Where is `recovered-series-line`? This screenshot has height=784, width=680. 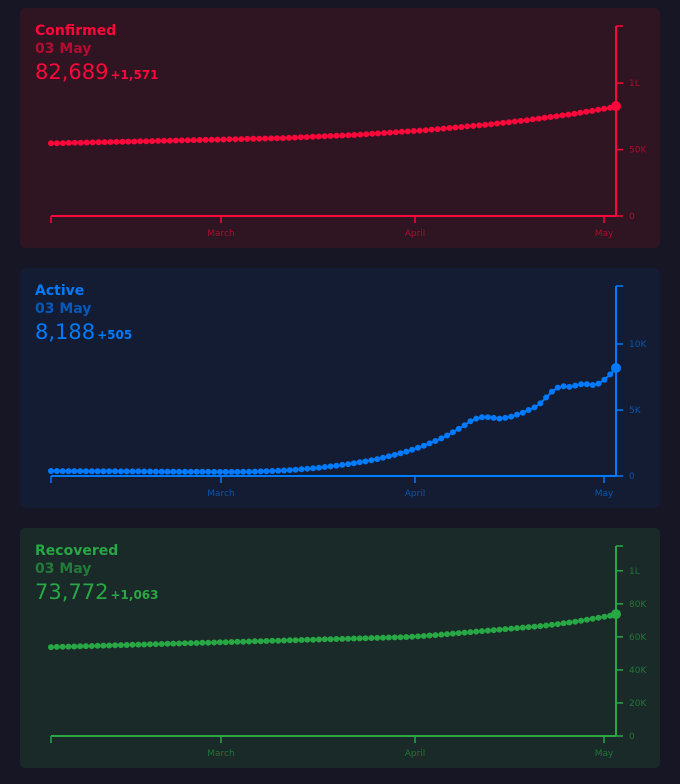 recovered-series-line is located at coordinates (333, 630).